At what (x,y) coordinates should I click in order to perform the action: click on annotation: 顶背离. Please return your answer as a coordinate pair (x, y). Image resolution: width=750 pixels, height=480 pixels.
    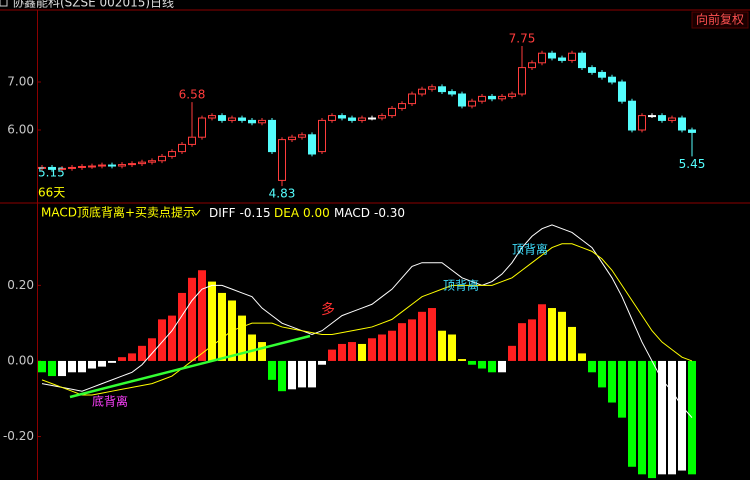
    Looking at the image, I should click on (461, 285).